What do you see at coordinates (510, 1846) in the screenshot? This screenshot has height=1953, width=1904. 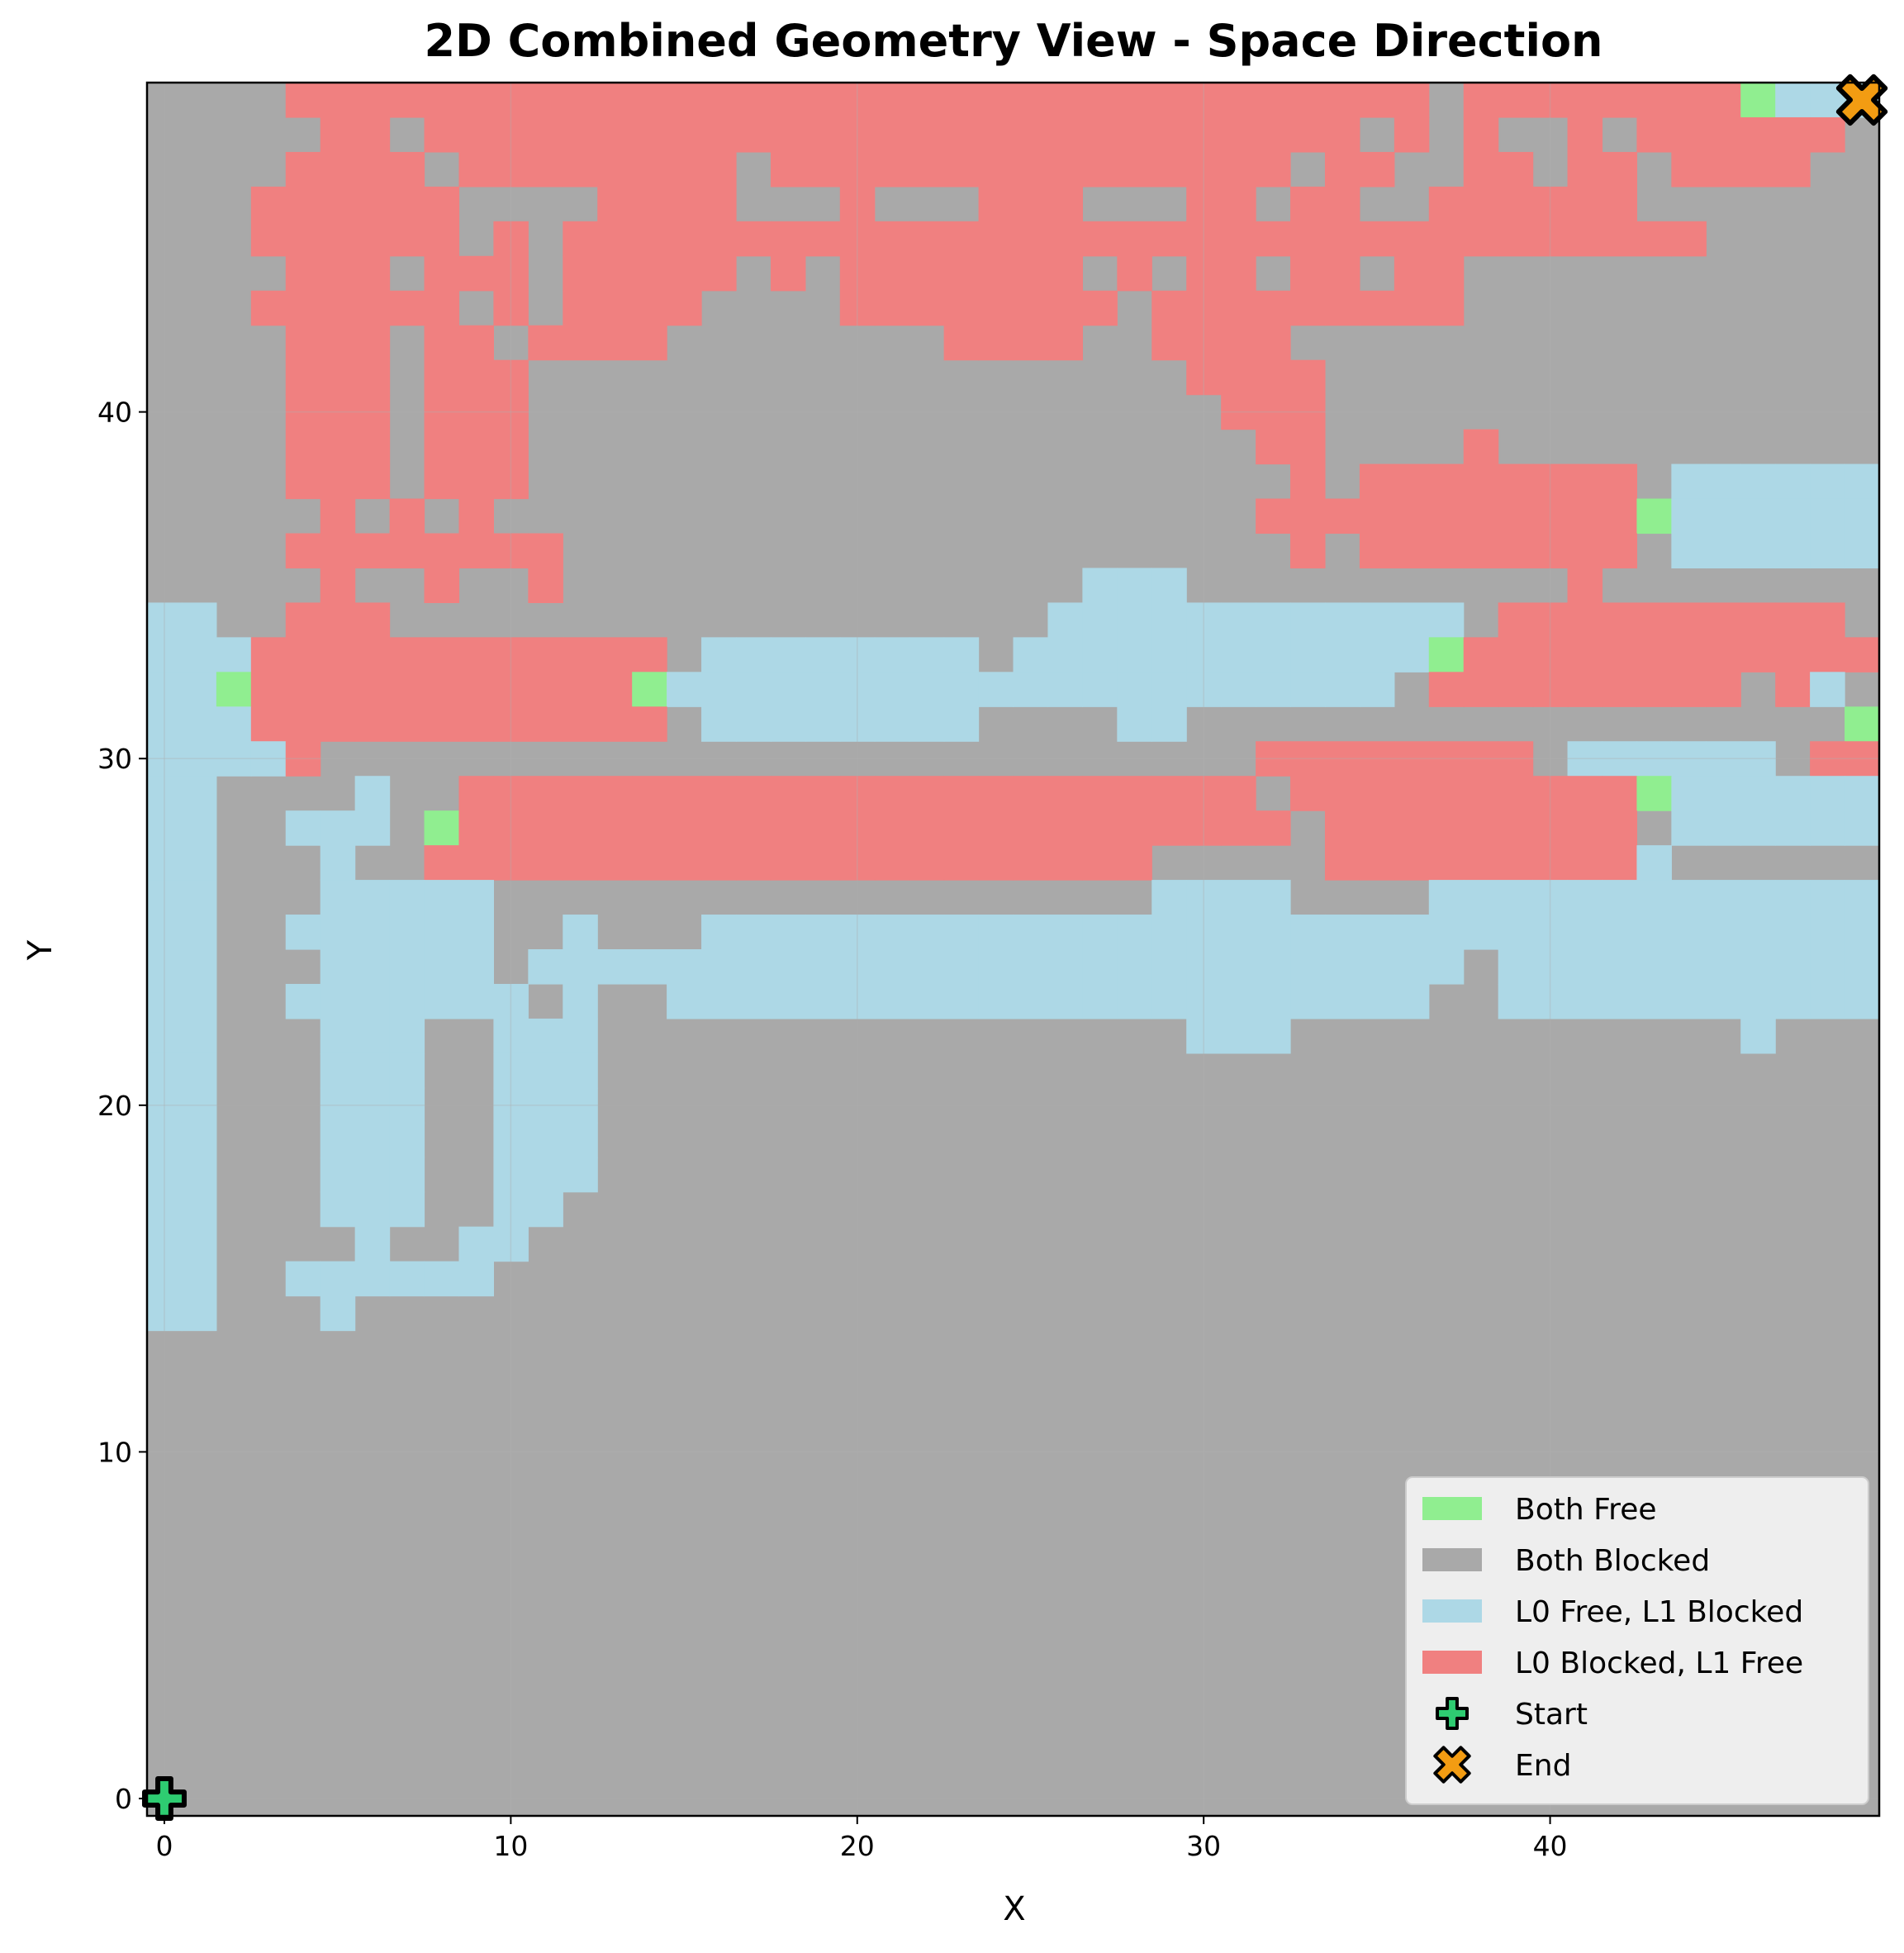 I see `x-tick-label: 10` at bounding box center [510, 1846].